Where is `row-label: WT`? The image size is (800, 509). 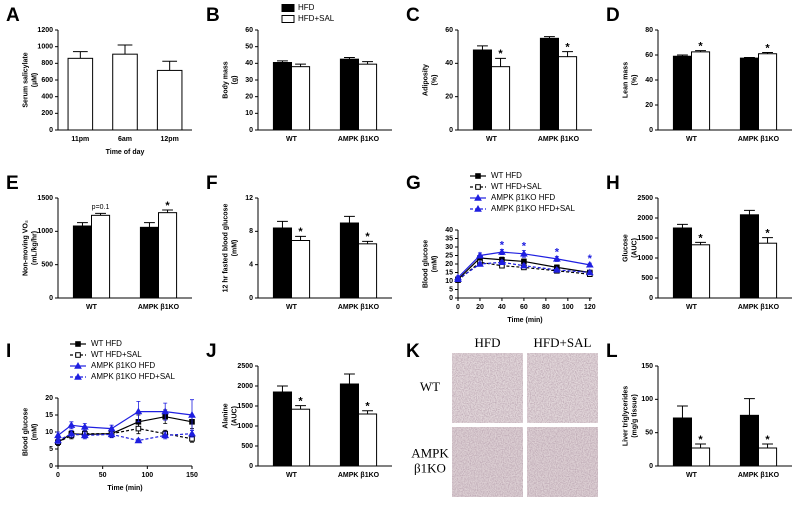
row-label: WT is located at coordinates (430, 386).